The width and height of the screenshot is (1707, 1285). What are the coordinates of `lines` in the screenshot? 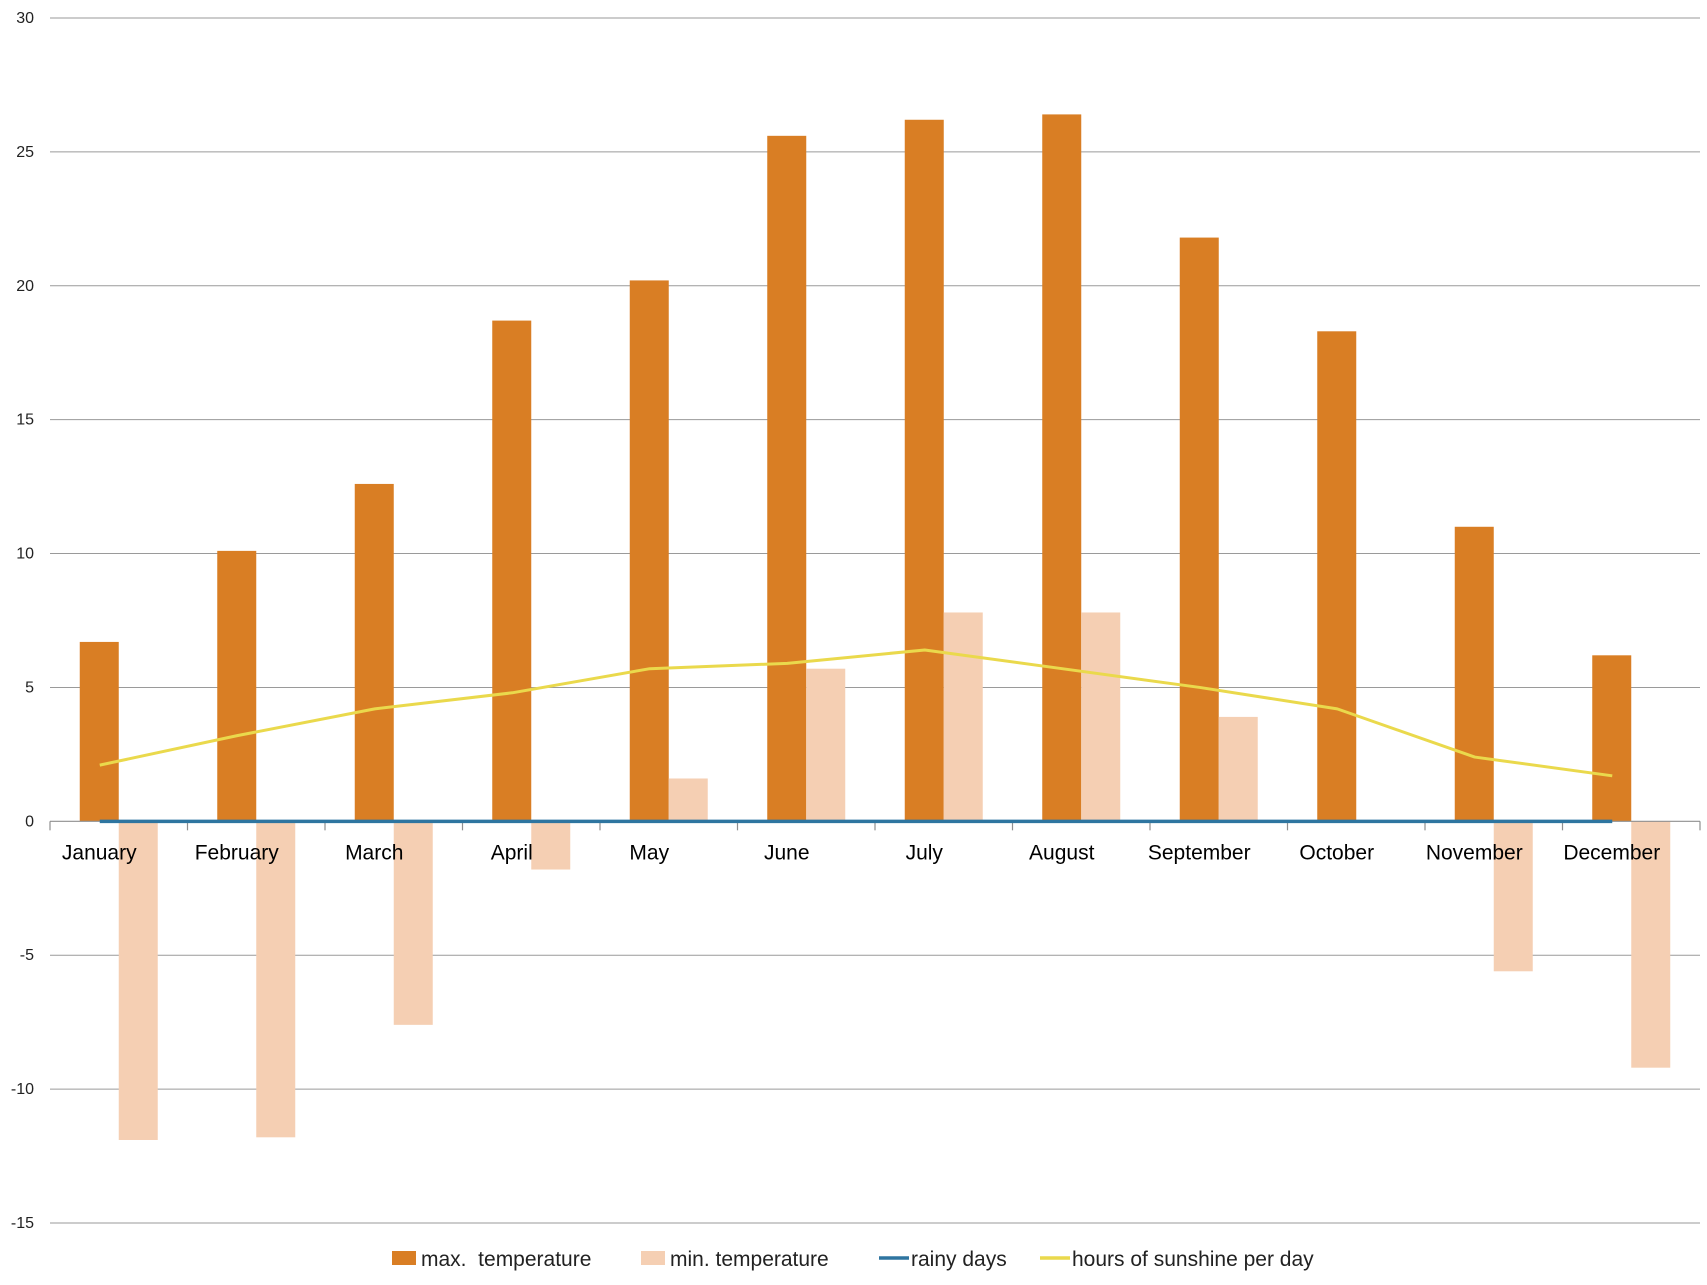 It's located at (856, 736).